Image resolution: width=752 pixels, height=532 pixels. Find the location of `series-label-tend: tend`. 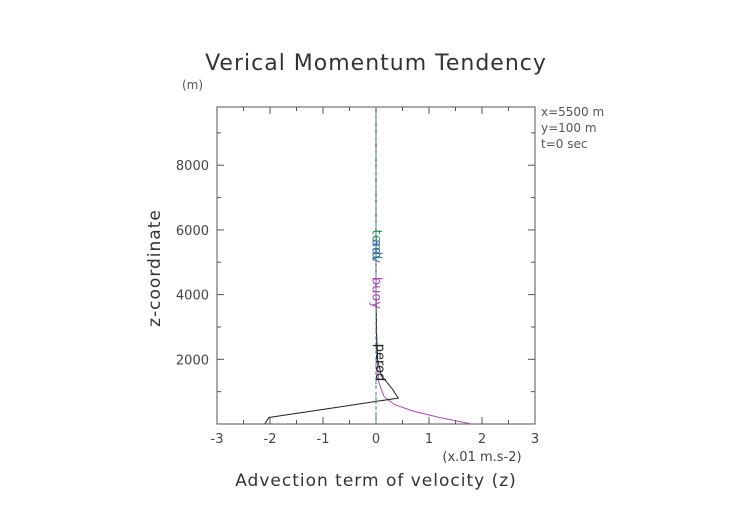

series-label-tend: tend is located at coordinates (376, 245).